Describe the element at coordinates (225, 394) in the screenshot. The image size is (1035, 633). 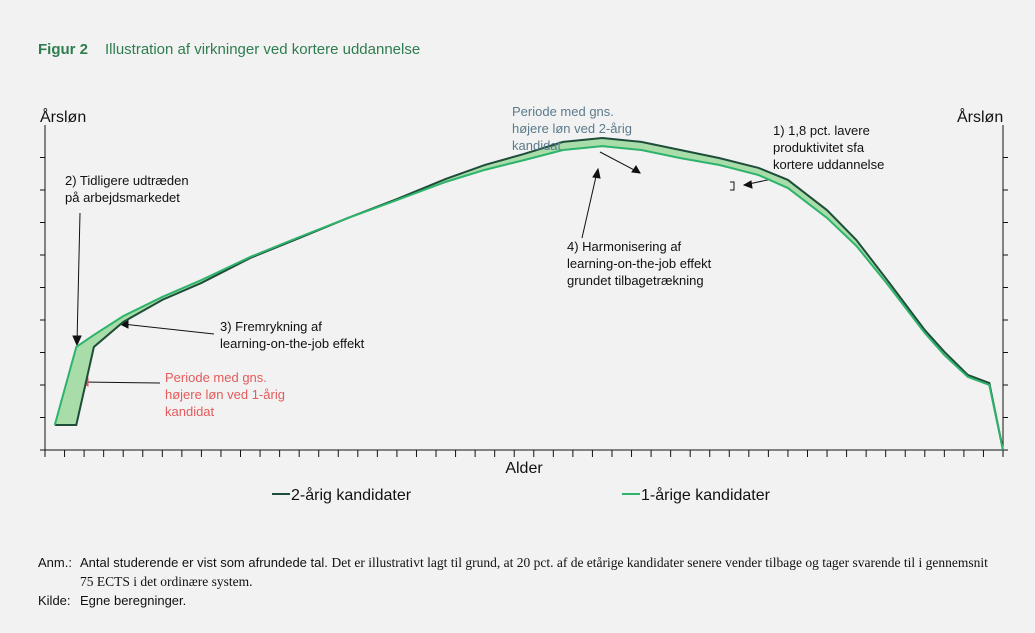
I see `annotation: højere løn ved 1-årig` at that location.